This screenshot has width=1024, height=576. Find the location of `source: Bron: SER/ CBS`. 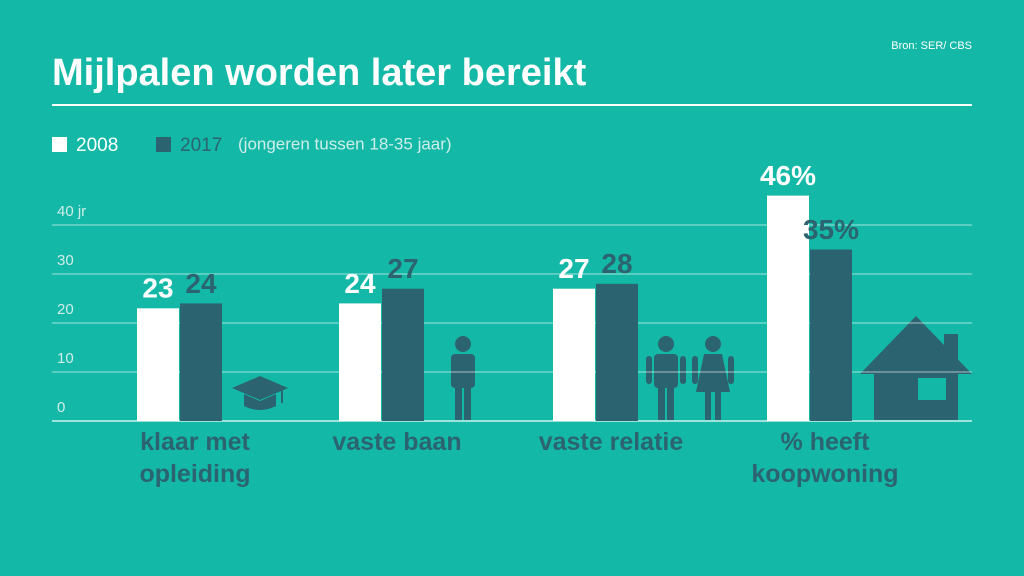

source: Bron: SER/ CBS is located at coordinates (931, 46).